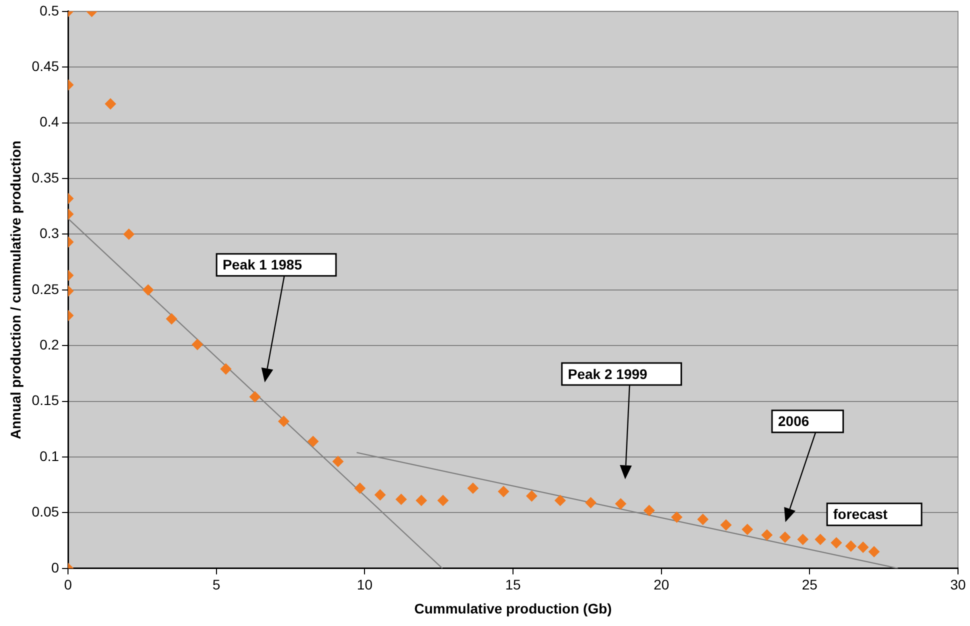  Describe the element at coordinates (262, 264) in the screenshot. I see `annotation: Peak 1 1985` at that location.